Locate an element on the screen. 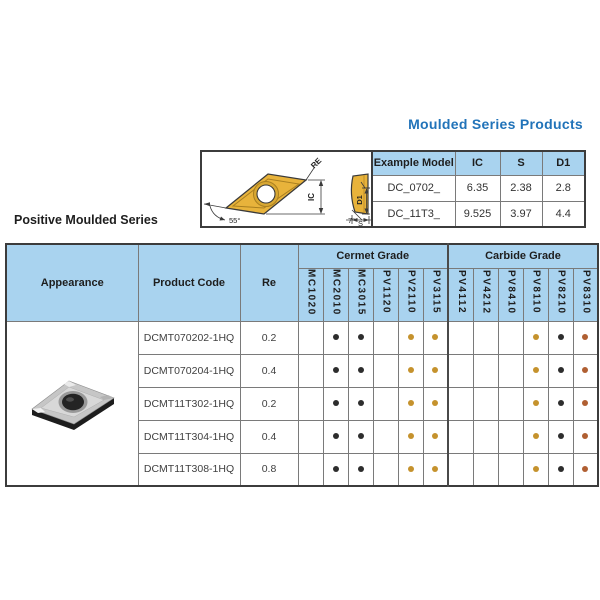 The image size is (600, 600). group-header-cermet: Cermet Grade is located at coordinates (373, 256).